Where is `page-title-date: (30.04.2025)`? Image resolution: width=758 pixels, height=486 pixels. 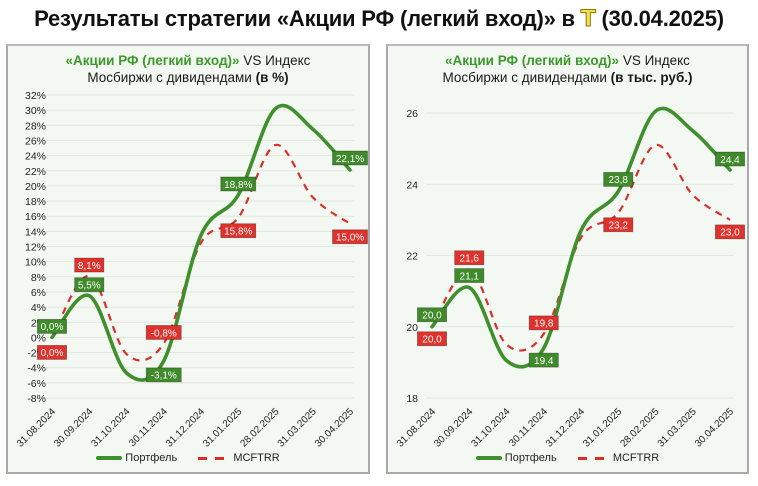 page-title-date: (30.04.2025) is located at coordinates (663, 18).